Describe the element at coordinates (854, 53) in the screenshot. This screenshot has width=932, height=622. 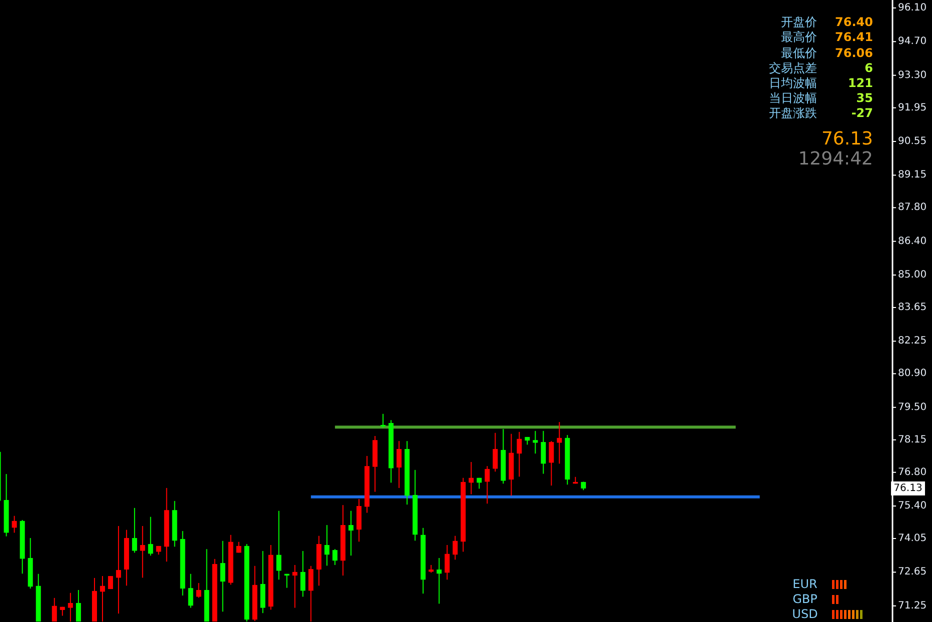
I see `annotation: 76.06` at that location.